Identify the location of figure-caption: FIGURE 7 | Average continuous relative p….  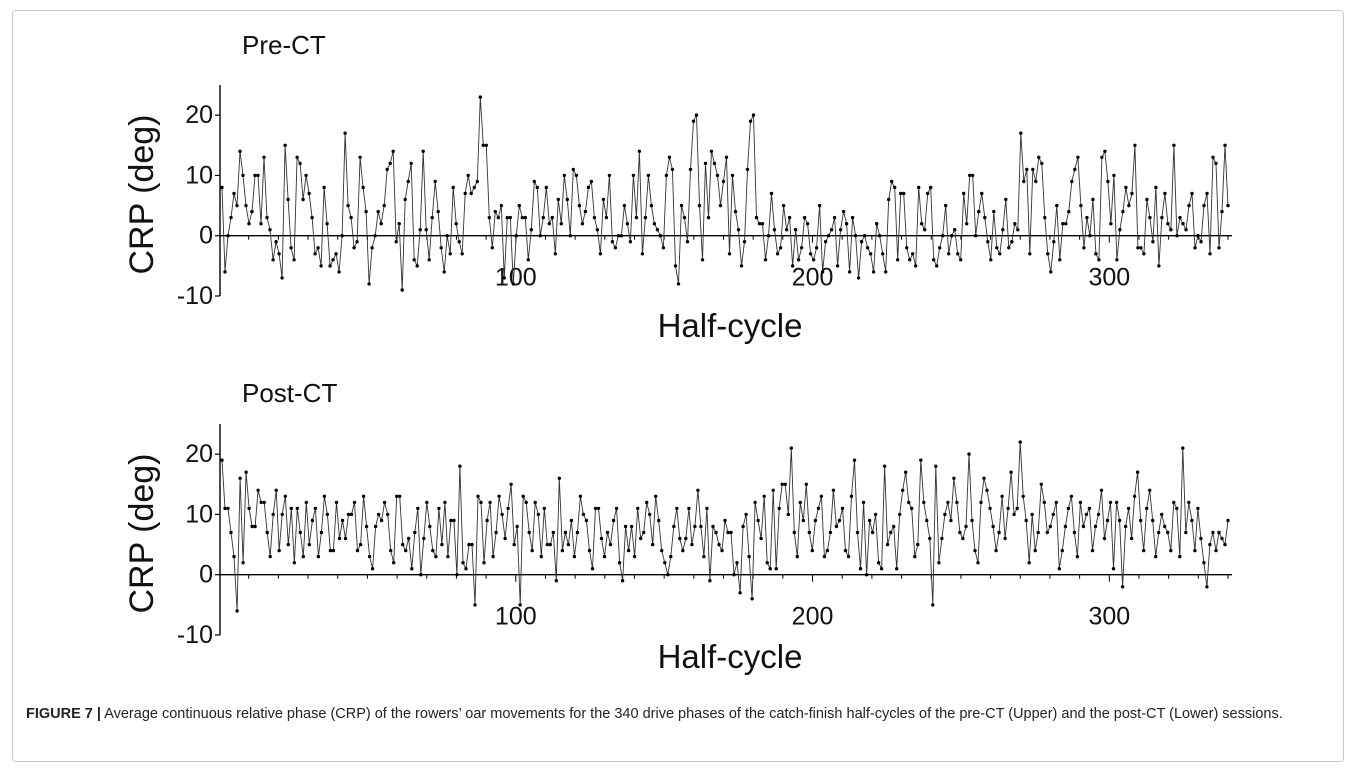
(676, 714).